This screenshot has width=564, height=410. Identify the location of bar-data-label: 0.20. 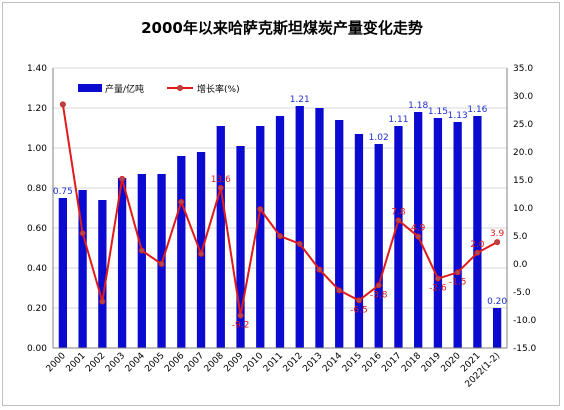
(497, 302).